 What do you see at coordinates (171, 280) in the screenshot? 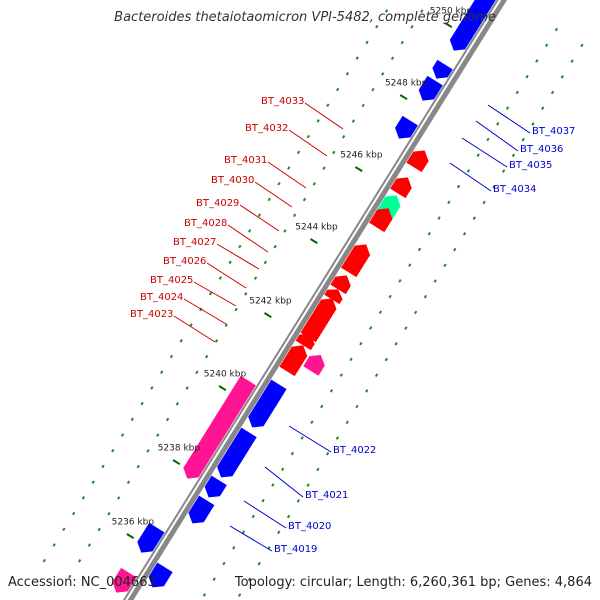
I see `gene-label: BT_4025` at bounding box center [171, 280].